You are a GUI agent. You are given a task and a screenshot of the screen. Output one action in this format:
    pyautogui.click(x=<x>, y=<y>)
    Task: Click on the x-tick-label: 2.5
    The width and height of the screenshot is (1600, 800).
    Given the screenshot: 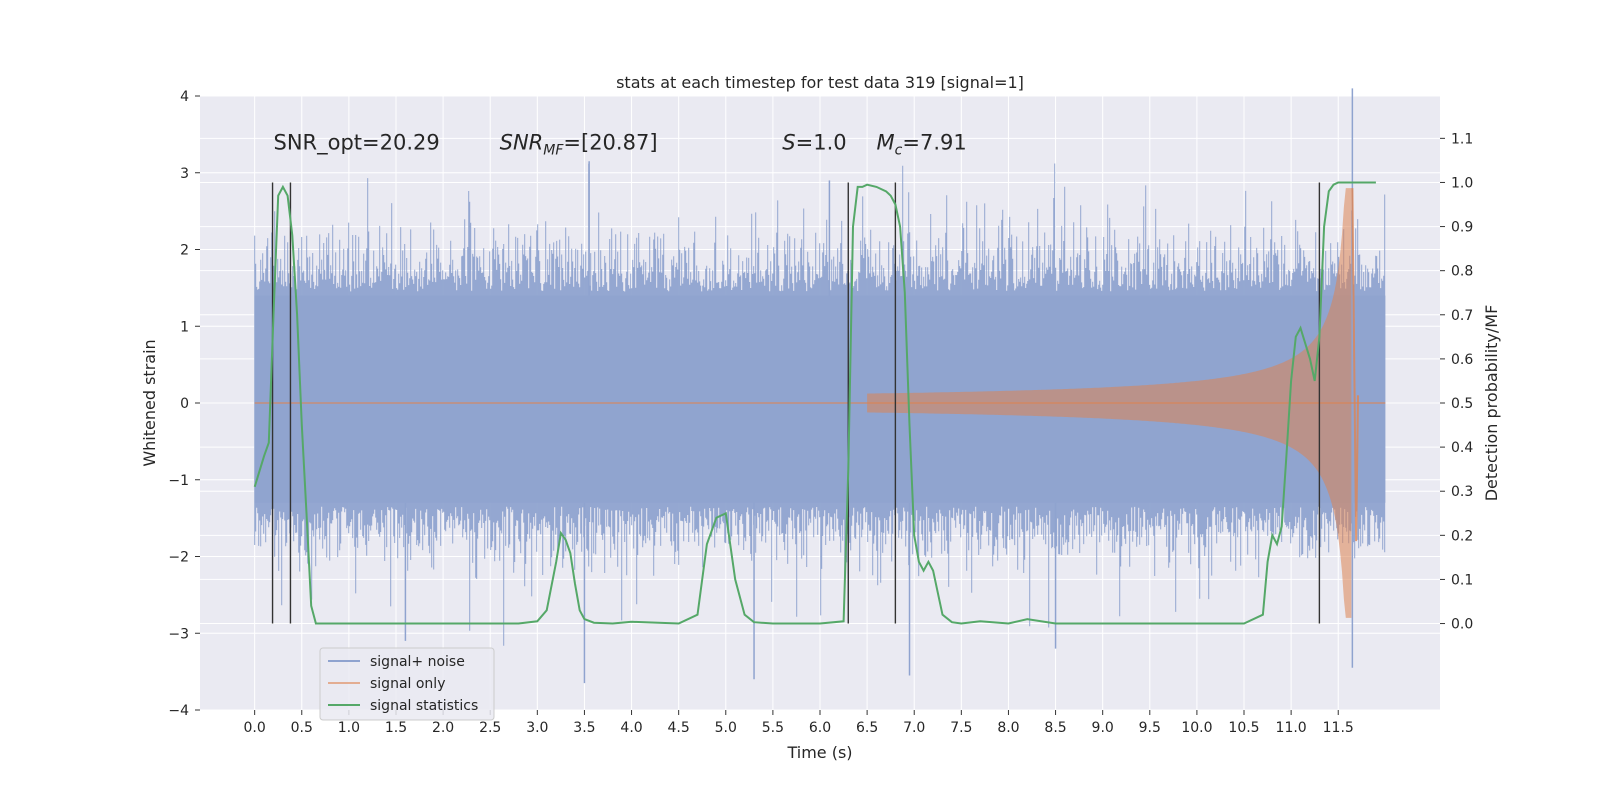 What is the action you would take?
    pyautogui.click(x=490, y=728)
    